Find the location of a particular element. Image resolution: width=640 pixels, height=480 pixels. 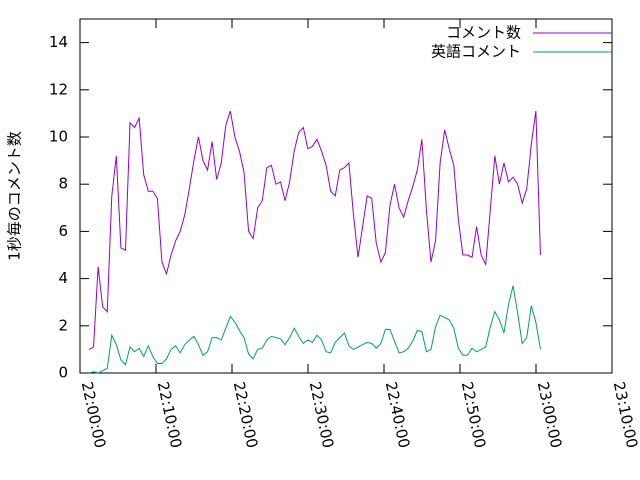

y-tick-label: 6 is located at coordinates (63, 231).